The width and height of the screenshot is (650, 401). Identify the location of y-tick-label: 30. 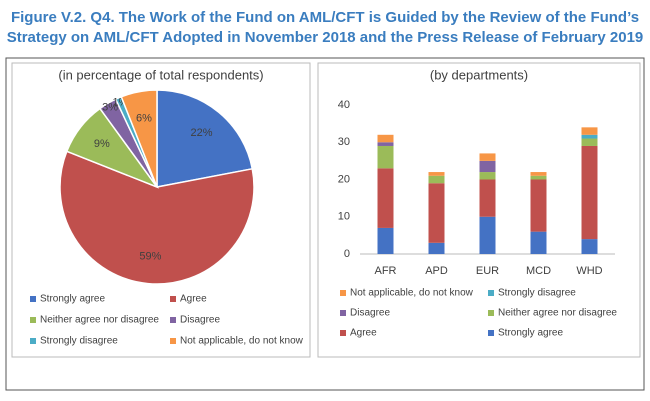
(344, 142).